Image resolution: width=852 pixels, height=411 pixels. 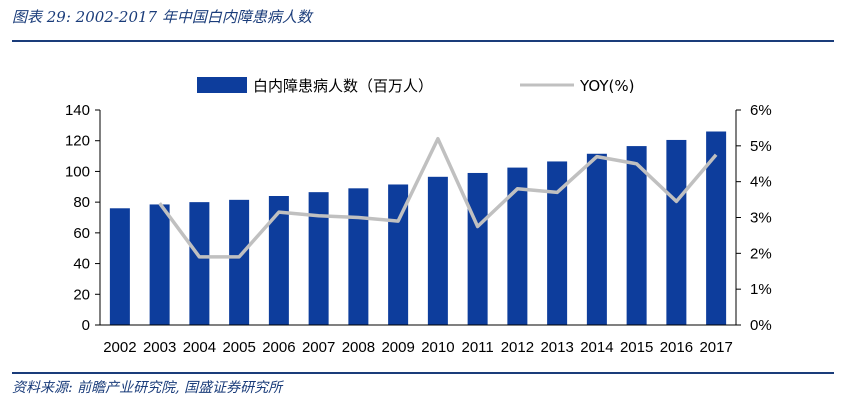 I want to click on bar-2016, so click(x=676, y=232).